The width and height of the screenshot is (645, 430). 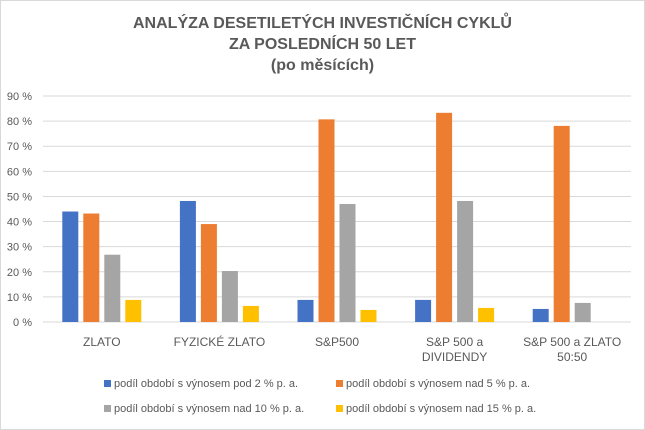 What do you see at coordinates (572, 342) in the screenshot?
I see `x-tick-label: S&P 500 a ZLATO` at bounding box center [572, 342].